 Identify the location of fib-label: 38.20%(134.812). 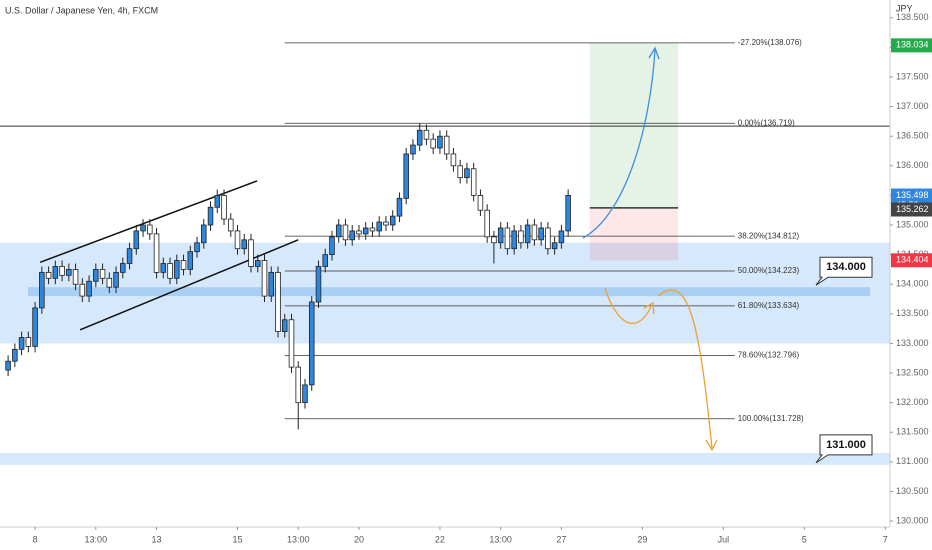
(769, 235).